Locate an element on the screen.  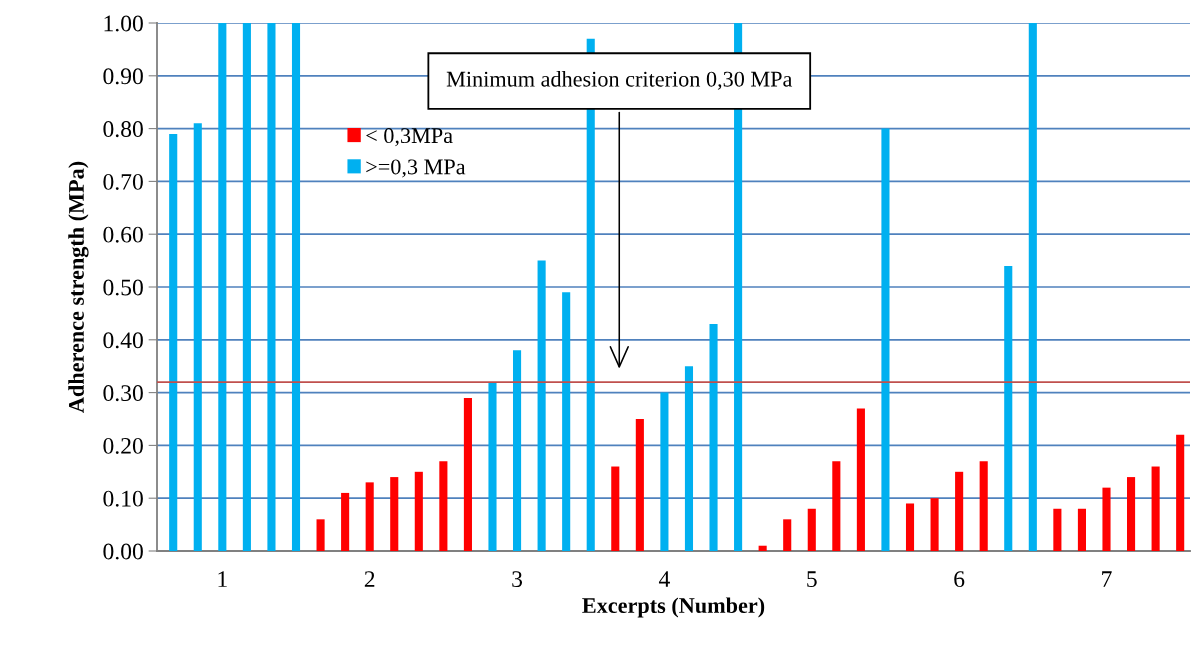
x-tick-label: 7 is located at coordinates (1107, 579).